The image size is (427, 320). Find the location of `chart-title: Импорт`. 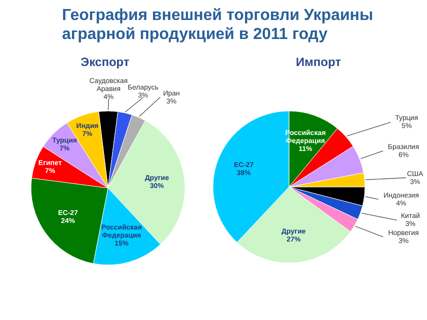

chart-title: Импорт is located at coordinates (318, 62).